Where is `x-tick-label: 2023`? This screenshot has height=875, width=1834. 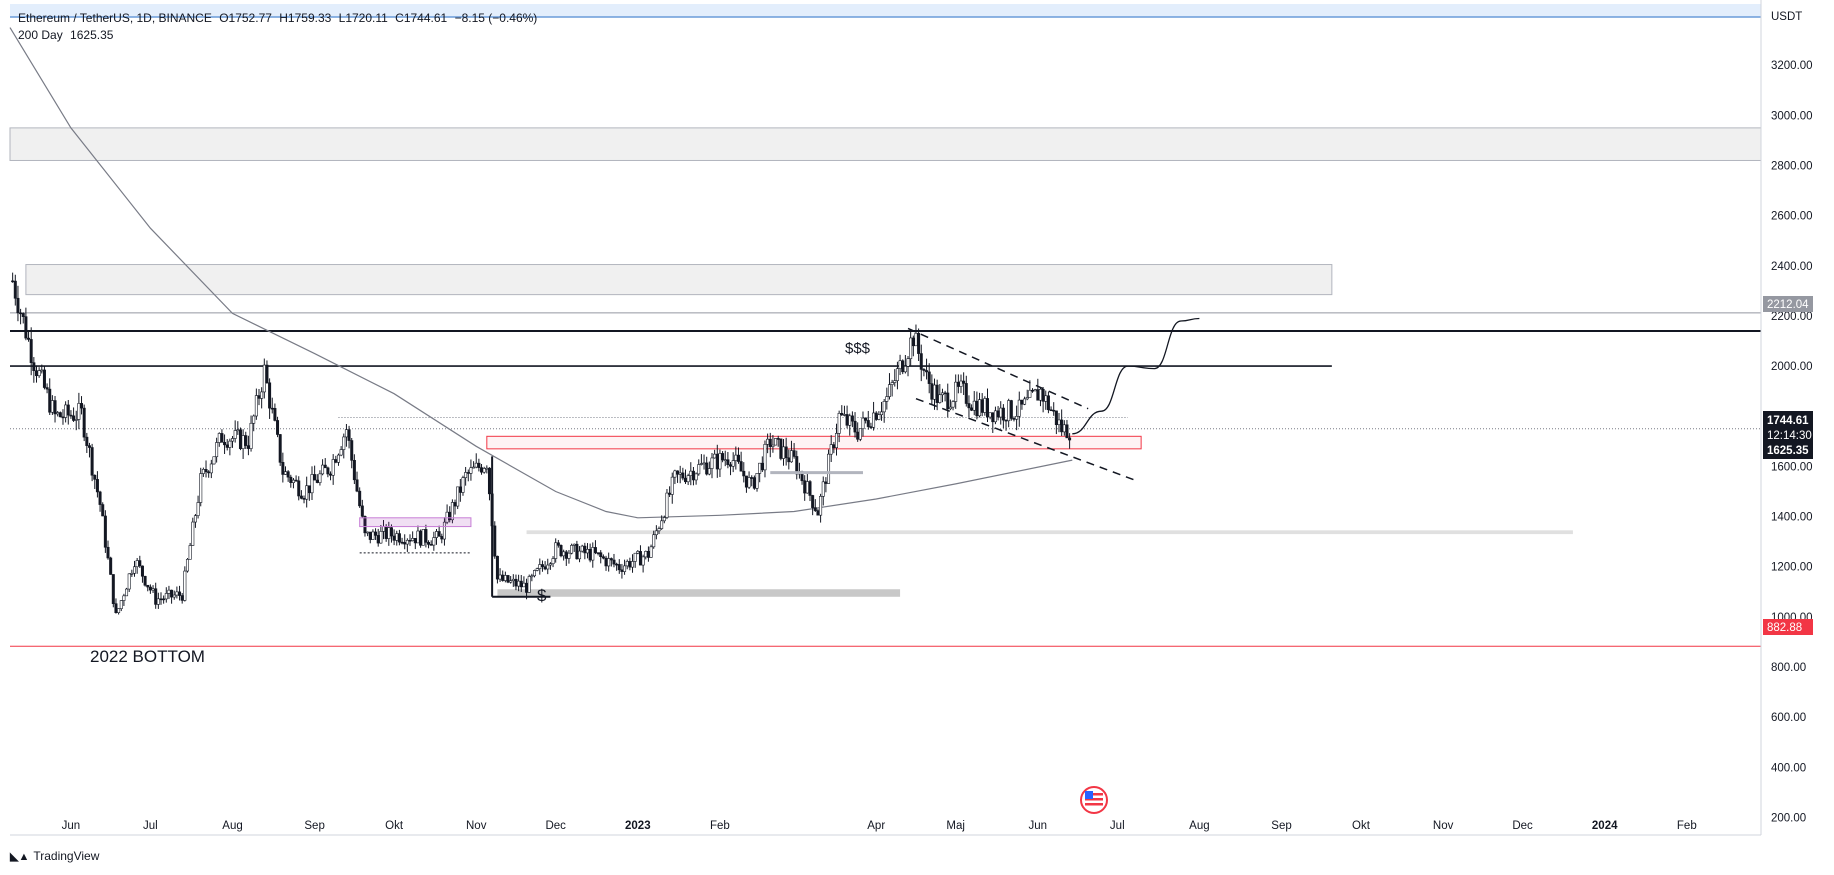 x-tick-label: 2023 is located at coordinates (638, 826).